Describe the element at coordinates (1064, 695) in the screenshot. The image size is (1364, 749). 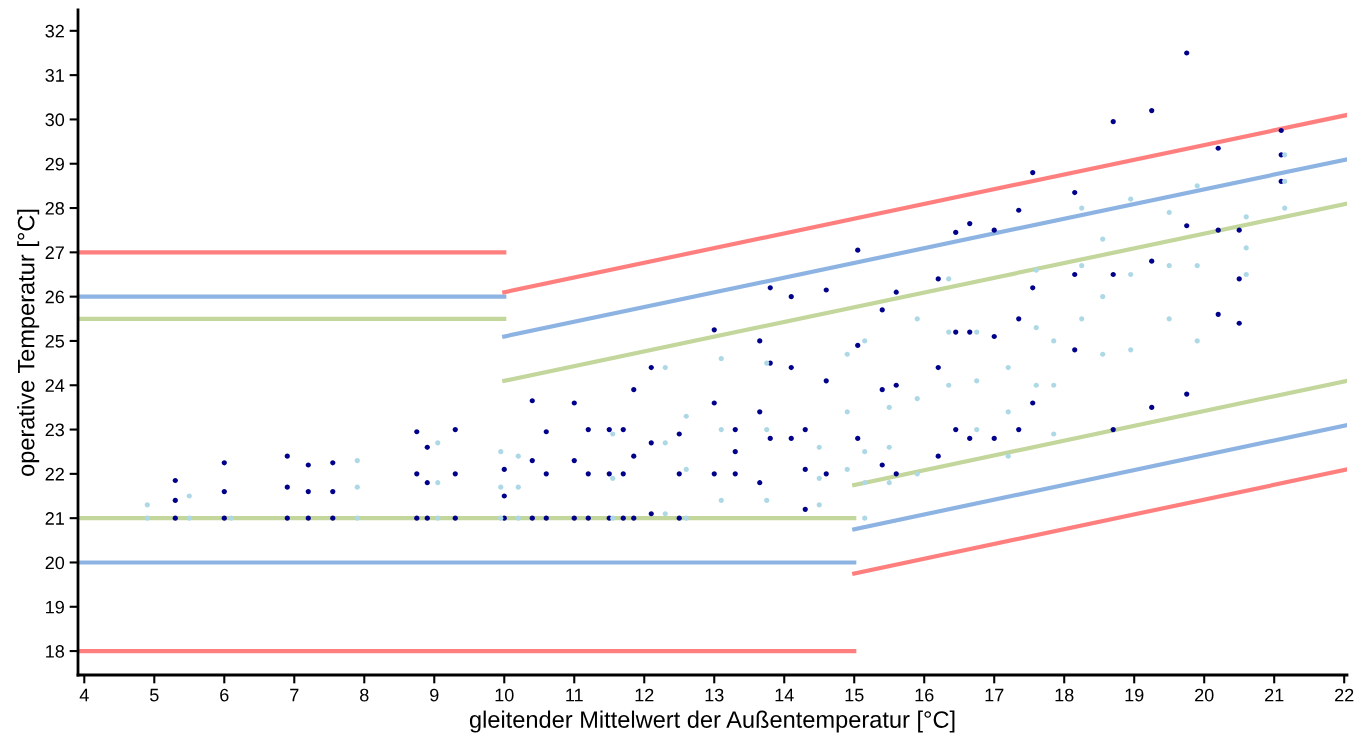
I see `x-tick-label: 18` at that location.